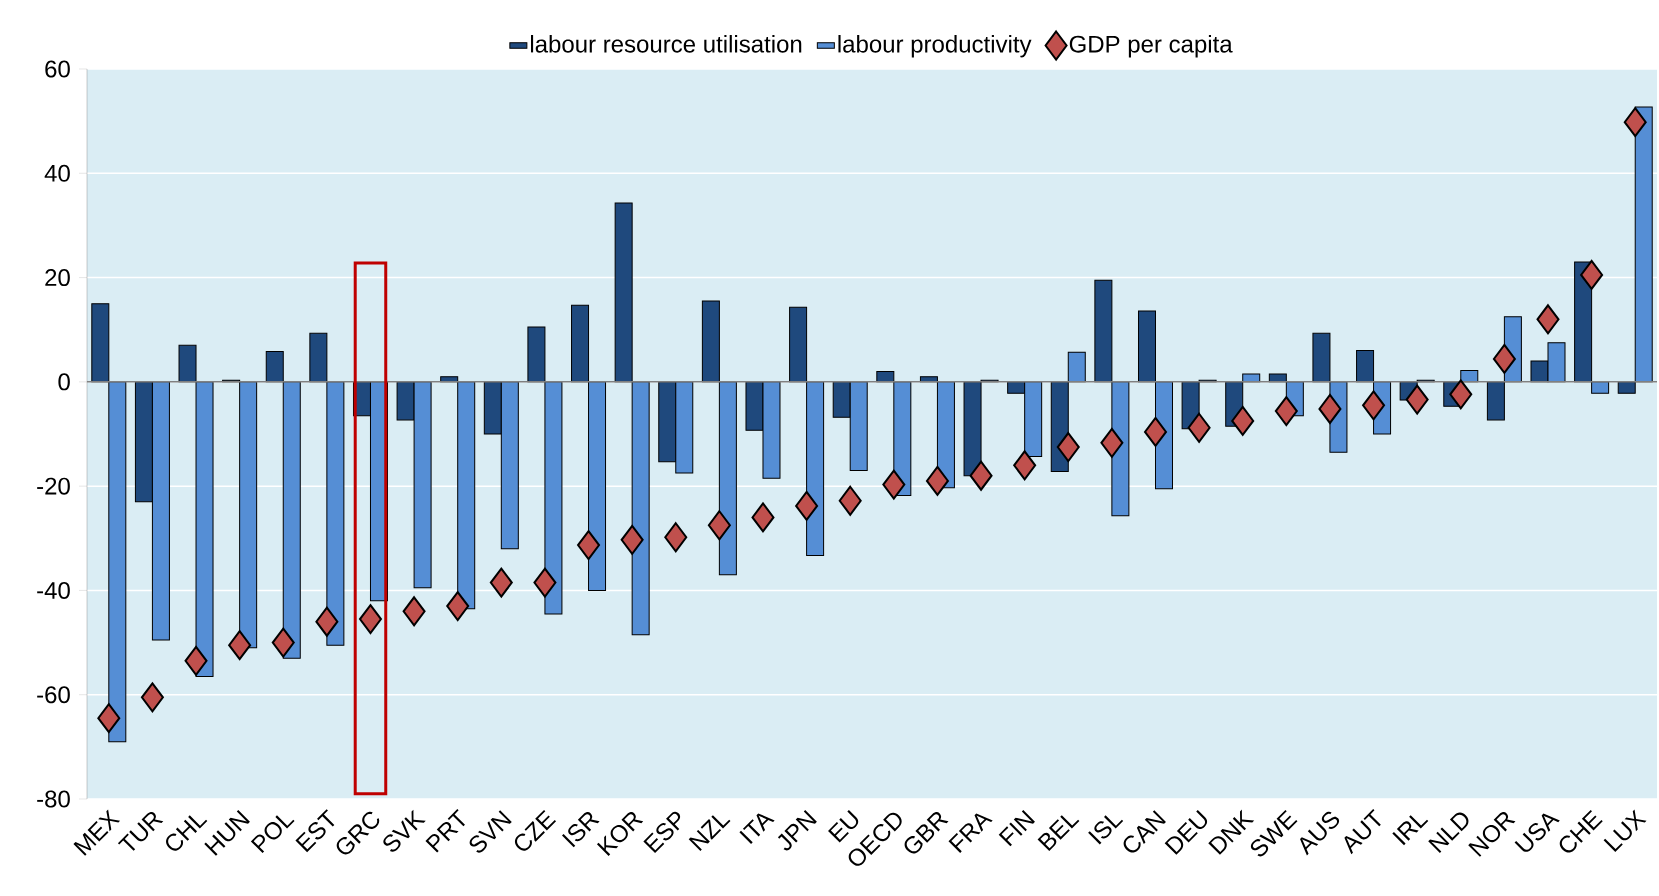  What do you see at coordinates (64, 382) in the screenshot?
I see `y-tick-label: 0` at bounding box center [64, 382].